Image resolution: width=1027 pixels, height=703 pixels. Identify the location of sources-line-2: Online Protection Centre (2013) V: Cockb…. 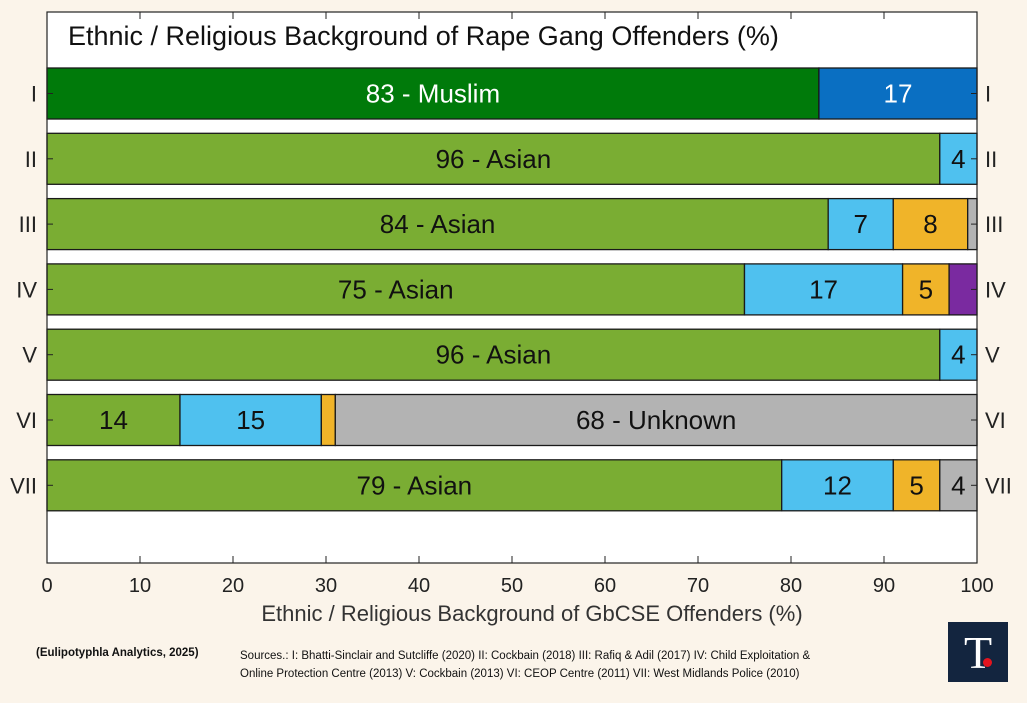
(520, 674).